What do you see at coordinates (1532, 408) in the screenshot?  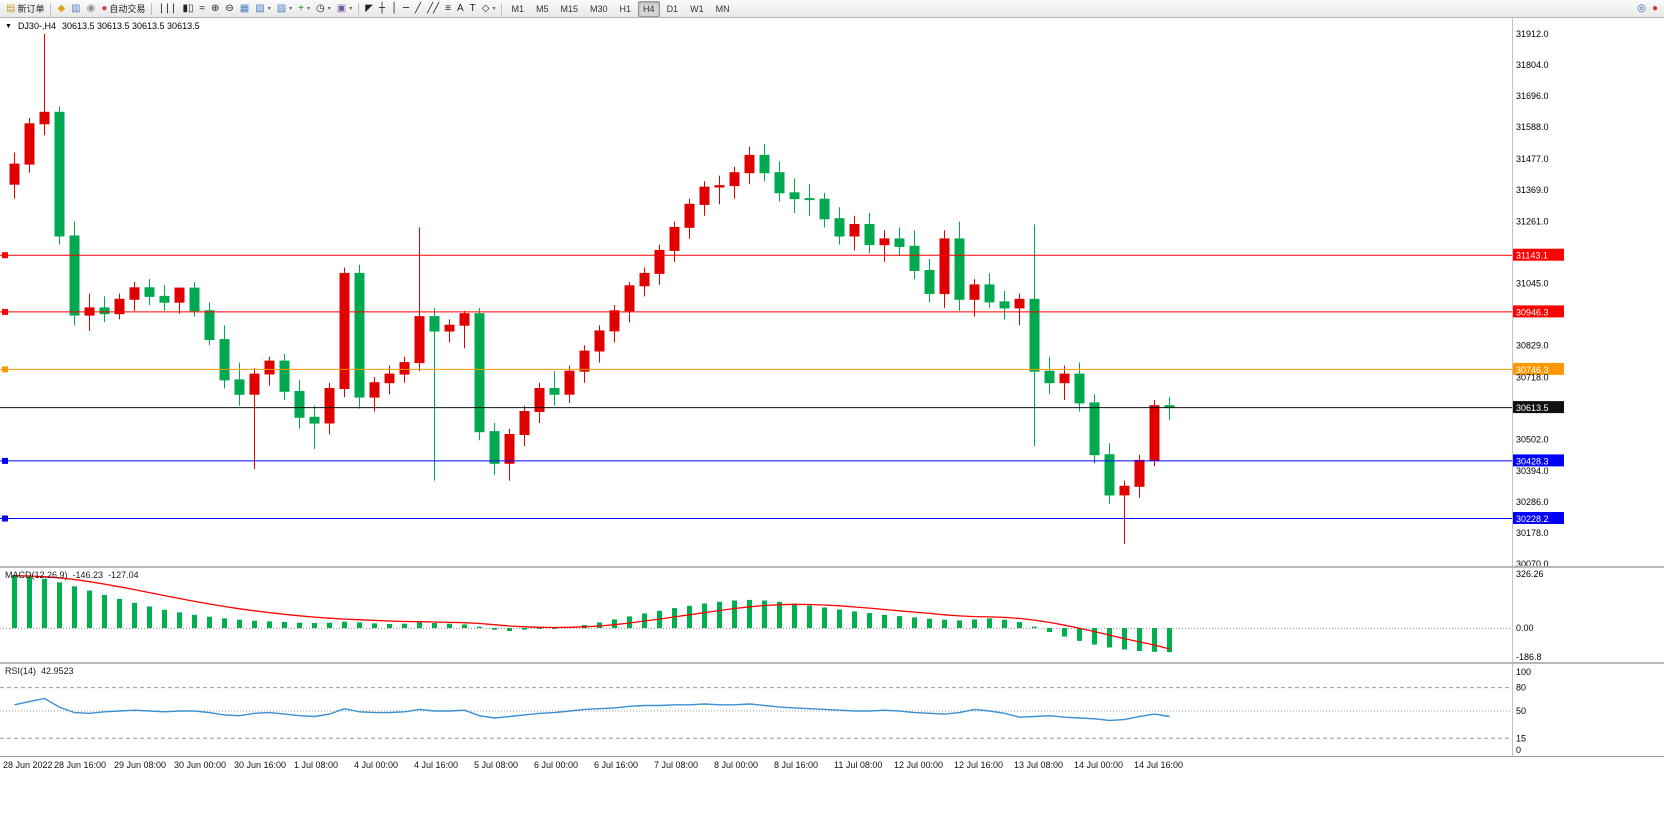 I see `price-badge-label: 30613.5` at bounding box center [1532, 408].